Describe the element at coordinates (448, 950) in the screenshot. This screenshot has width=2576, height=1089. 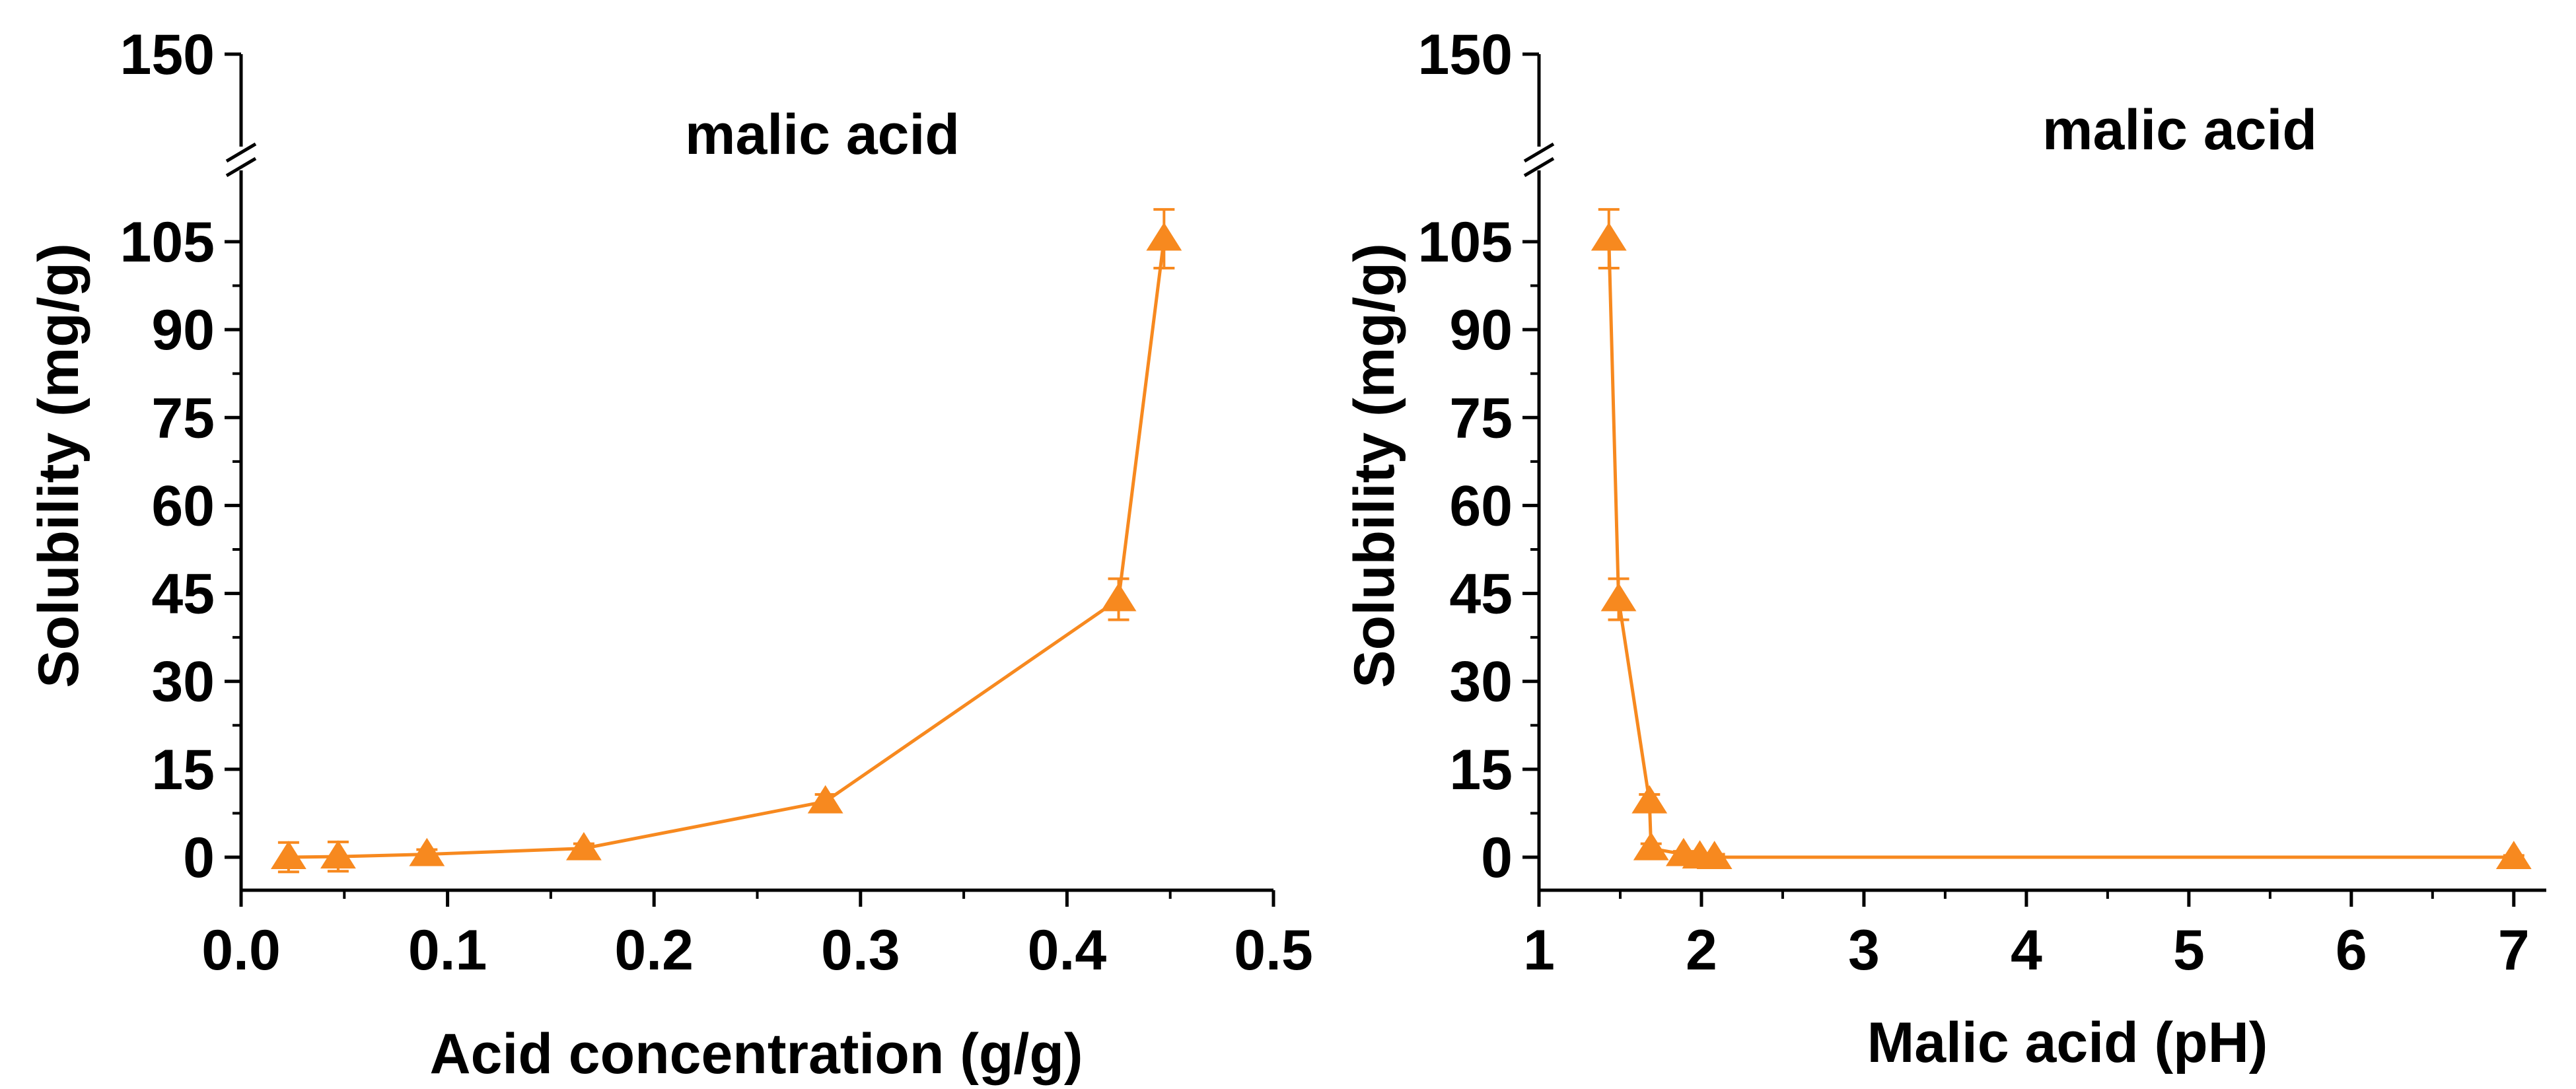
I see `left-x-tick-label: 0.1` at that location.